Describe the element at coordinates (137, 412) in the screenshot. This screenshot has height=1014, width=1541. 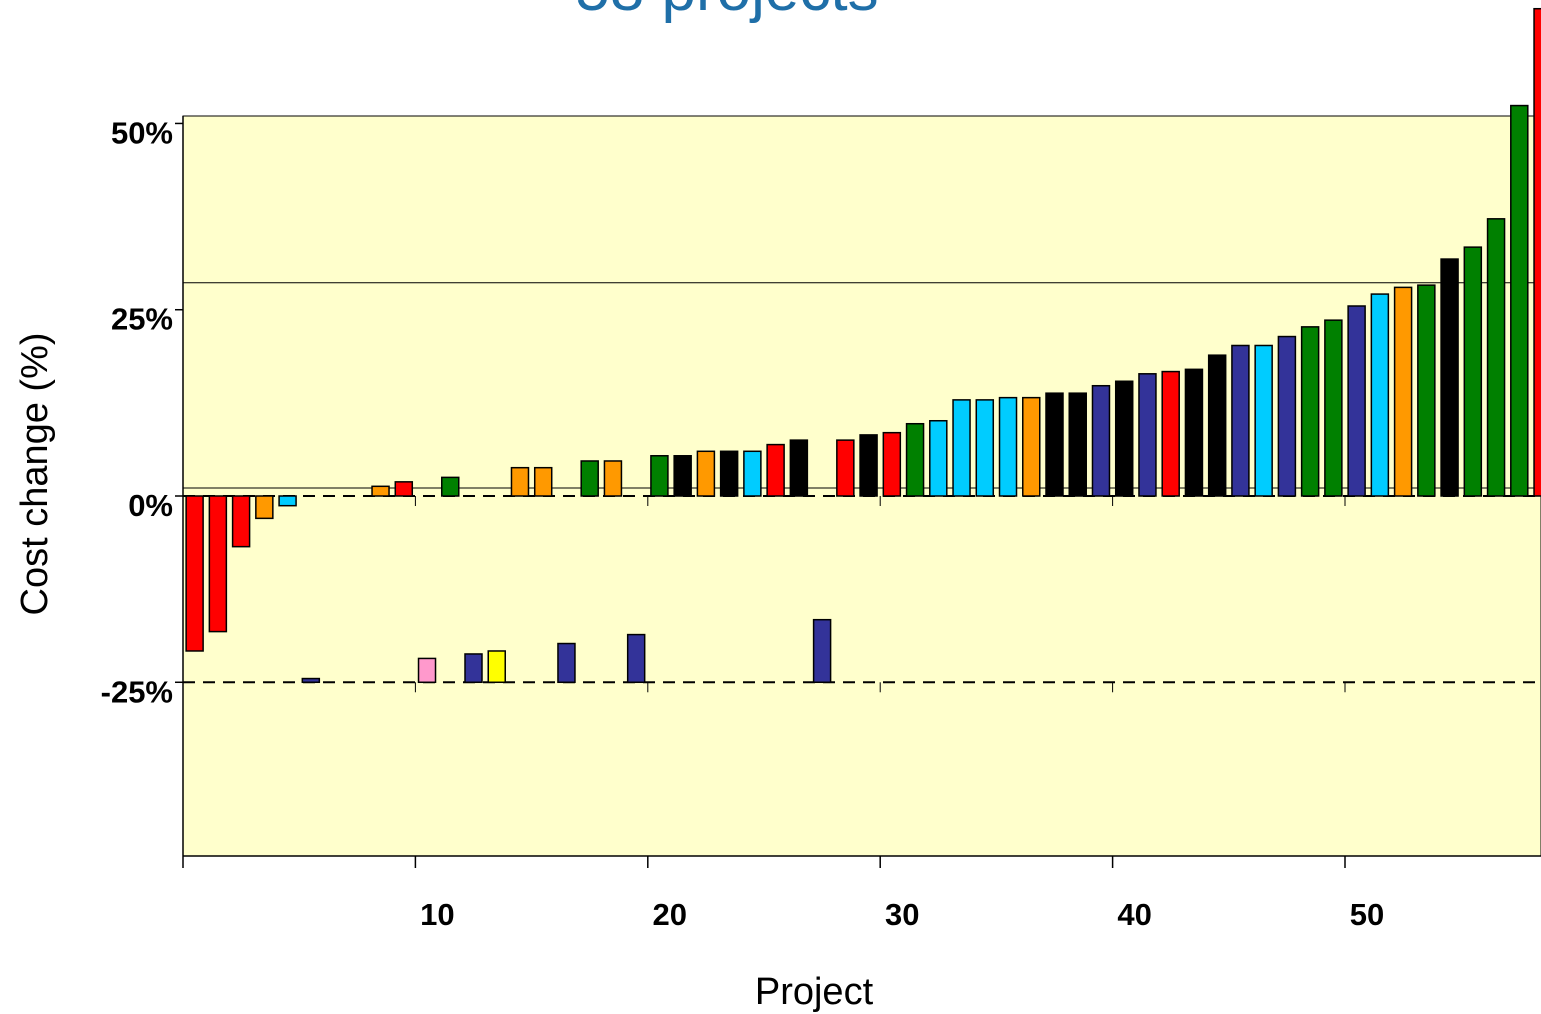
I see `y-tick-labels: 50% 25% 0% -25%` at that location.